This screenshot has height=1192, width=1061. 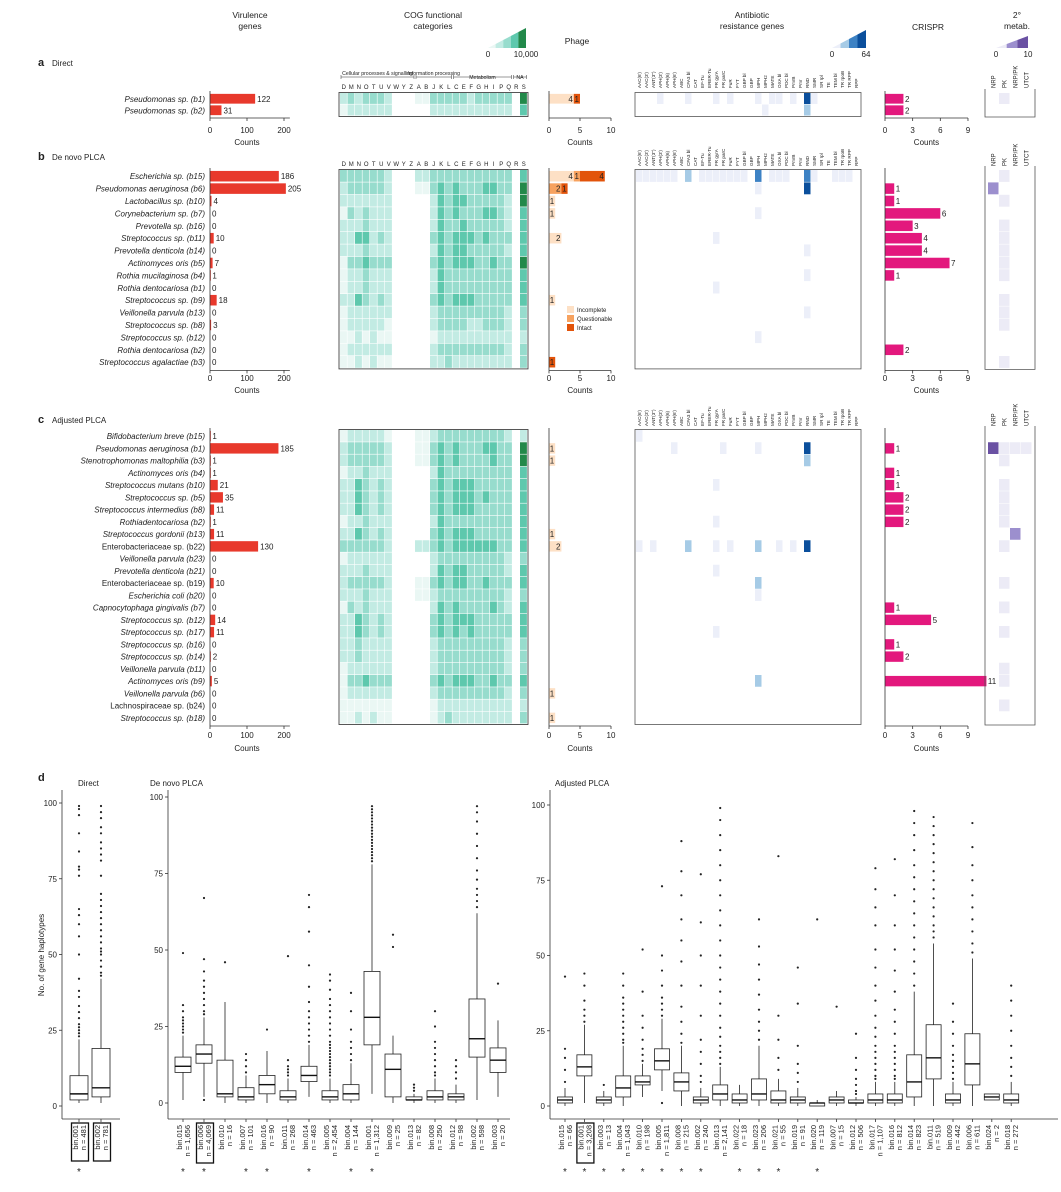 I want to click on tick-label: 5, so click(x=580, y=130).